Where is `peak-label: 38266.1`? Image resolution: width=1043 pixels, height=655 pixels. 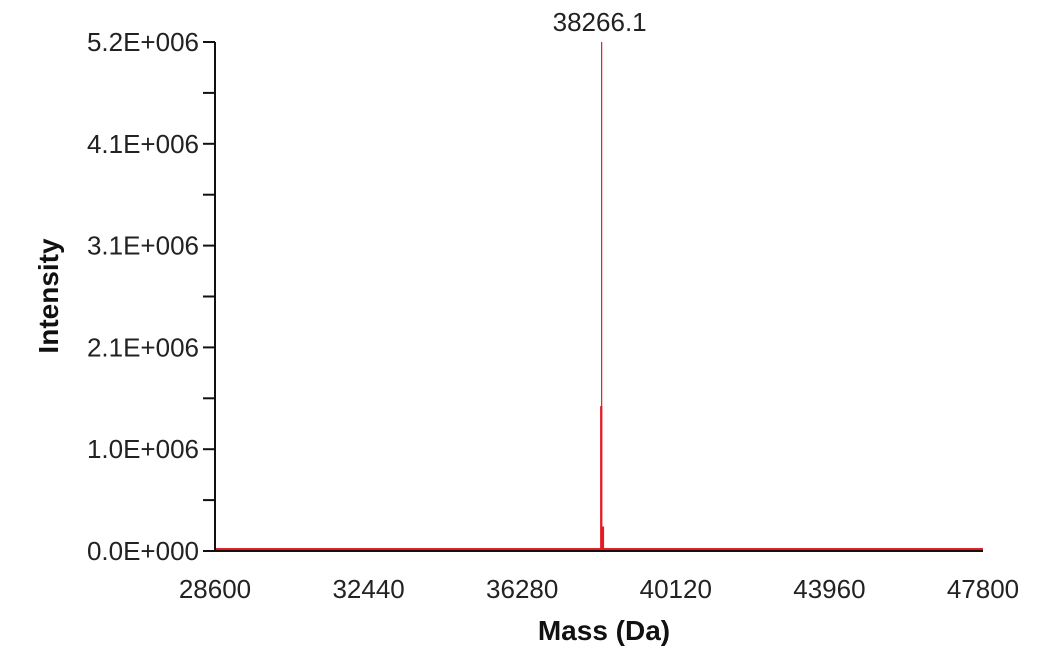
peak-label: 38266.1 is located at coordinates (600, 22).